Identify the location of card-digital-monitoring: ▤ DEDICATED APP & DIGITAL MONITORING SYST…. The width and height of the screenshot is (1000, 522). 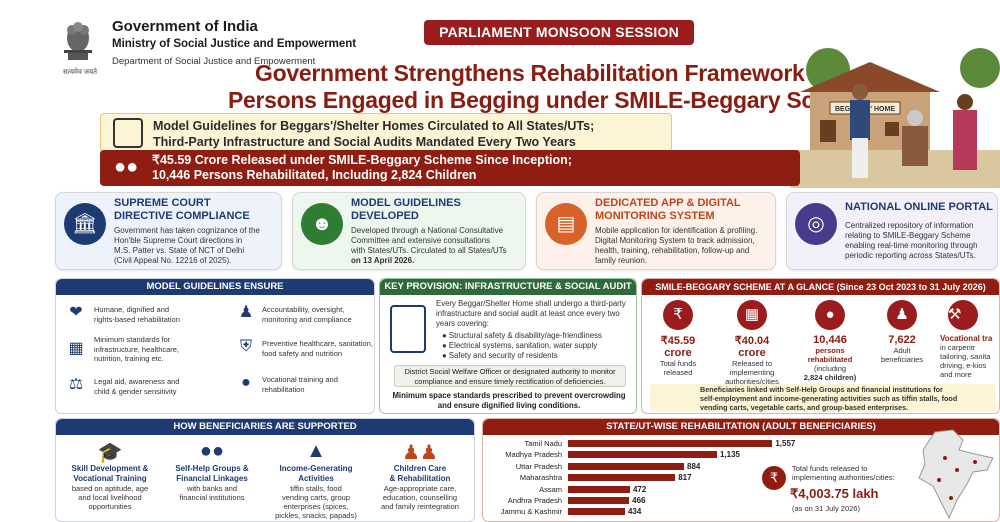
(656, 231).